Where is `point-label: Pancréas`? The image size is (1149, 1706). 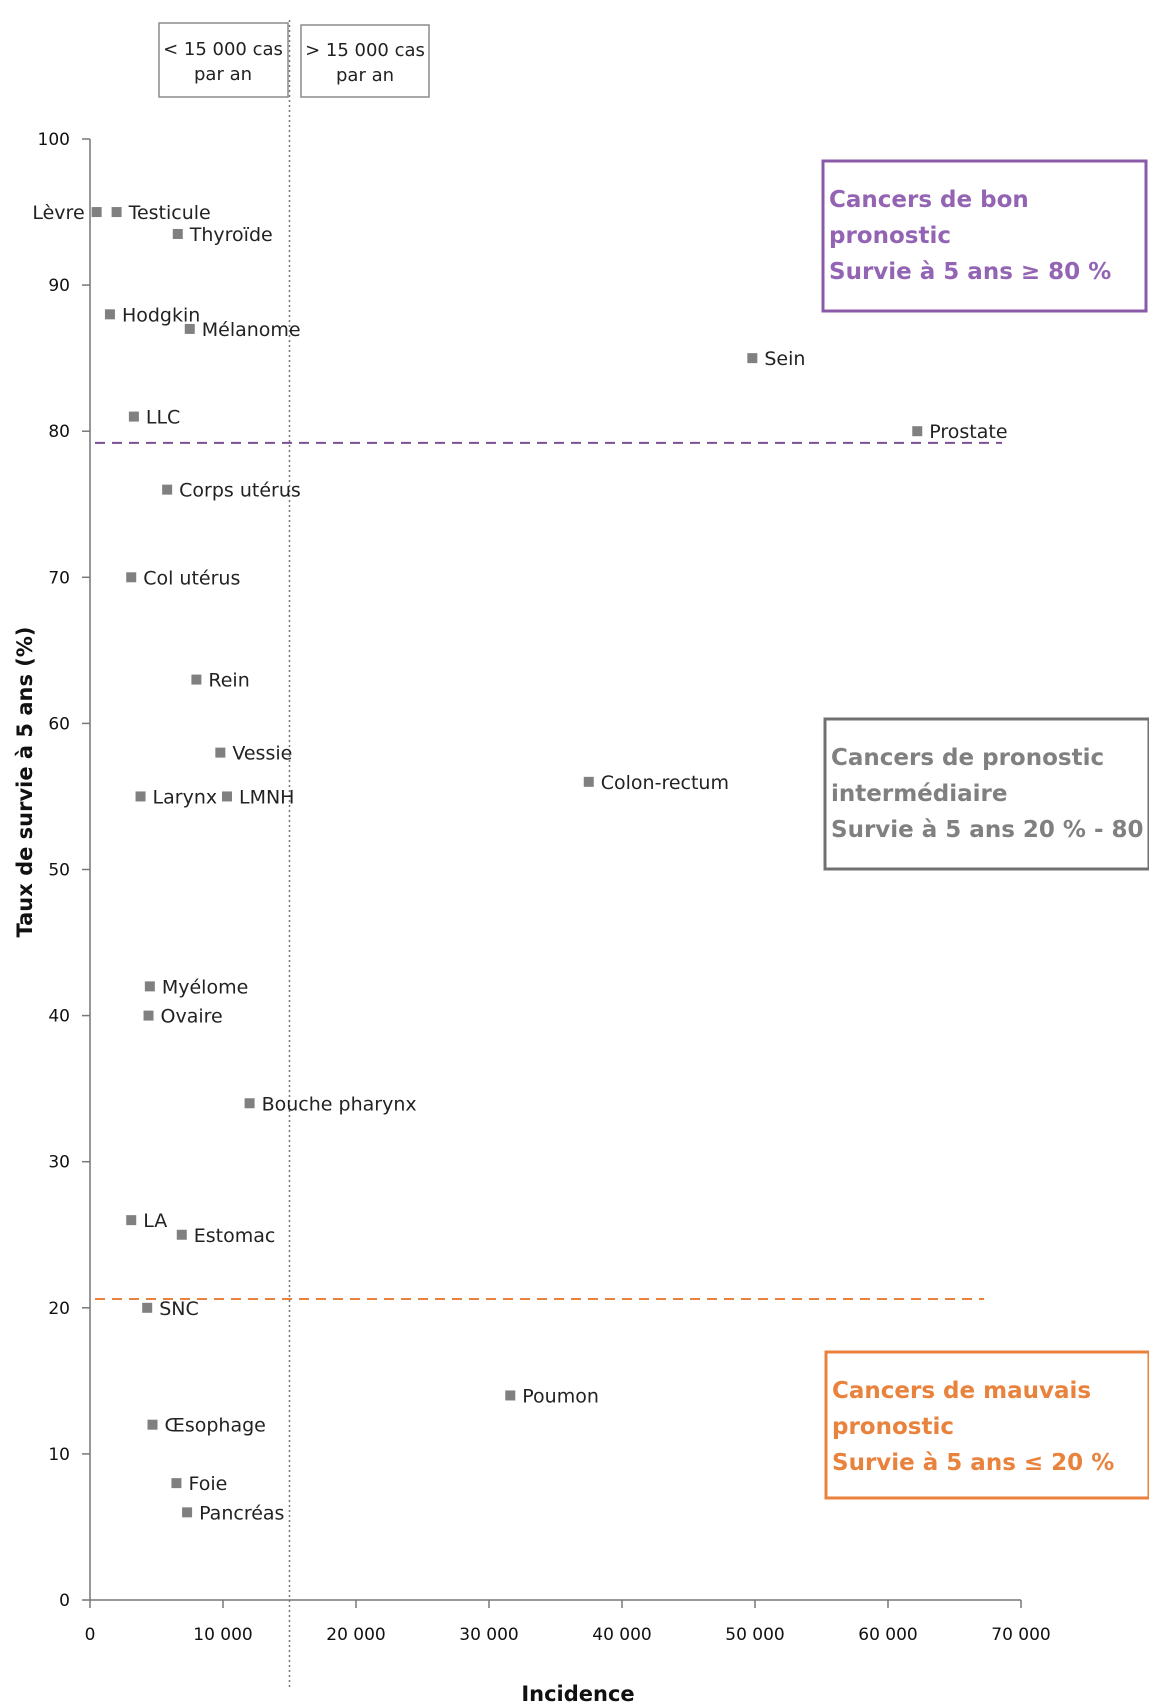
point-label: Pancréas is located at coordinates (241, 1513).